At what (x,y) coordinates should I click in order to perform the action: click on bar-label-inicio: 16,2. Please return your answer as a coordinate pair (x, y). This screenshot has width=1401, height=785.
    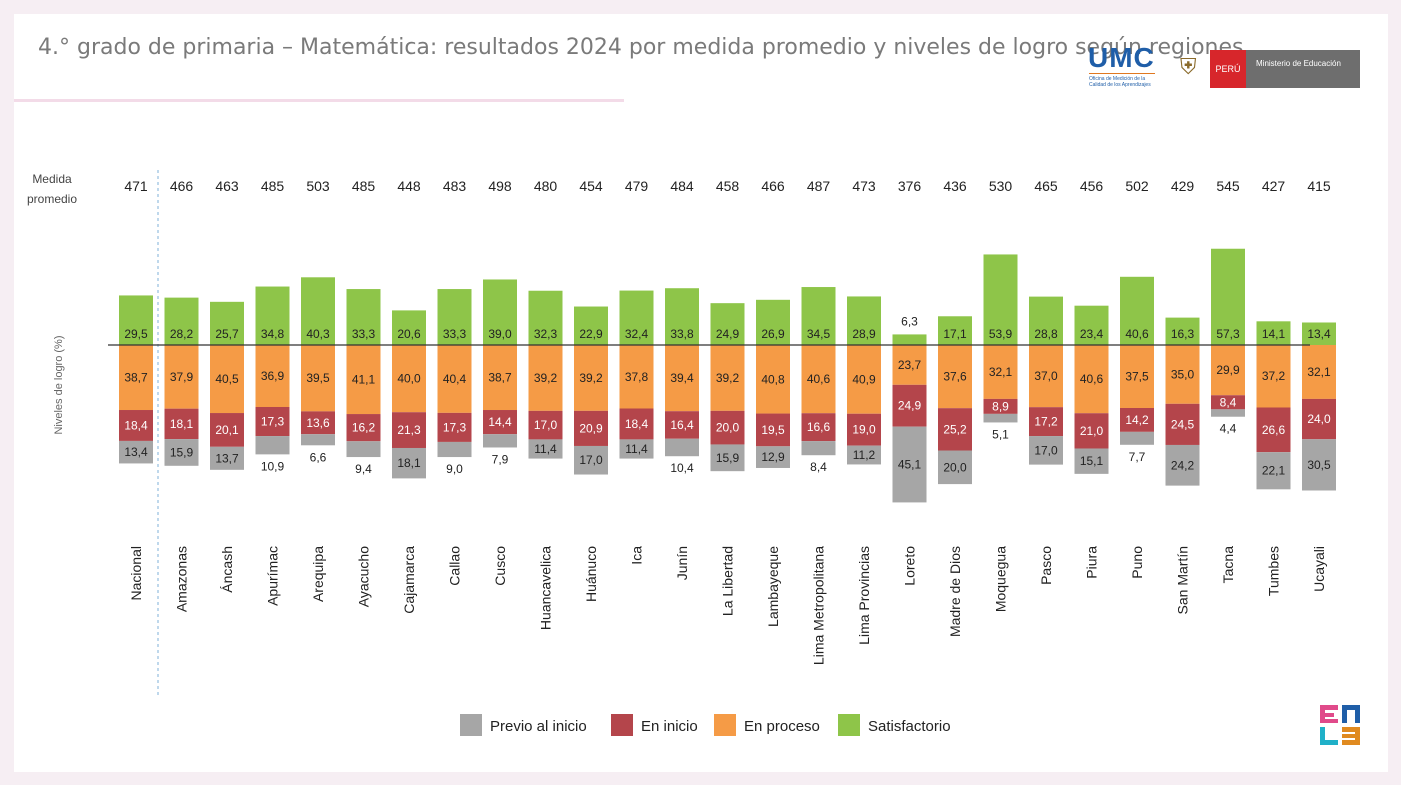
    Looking at the image, I should click on (364, 428).